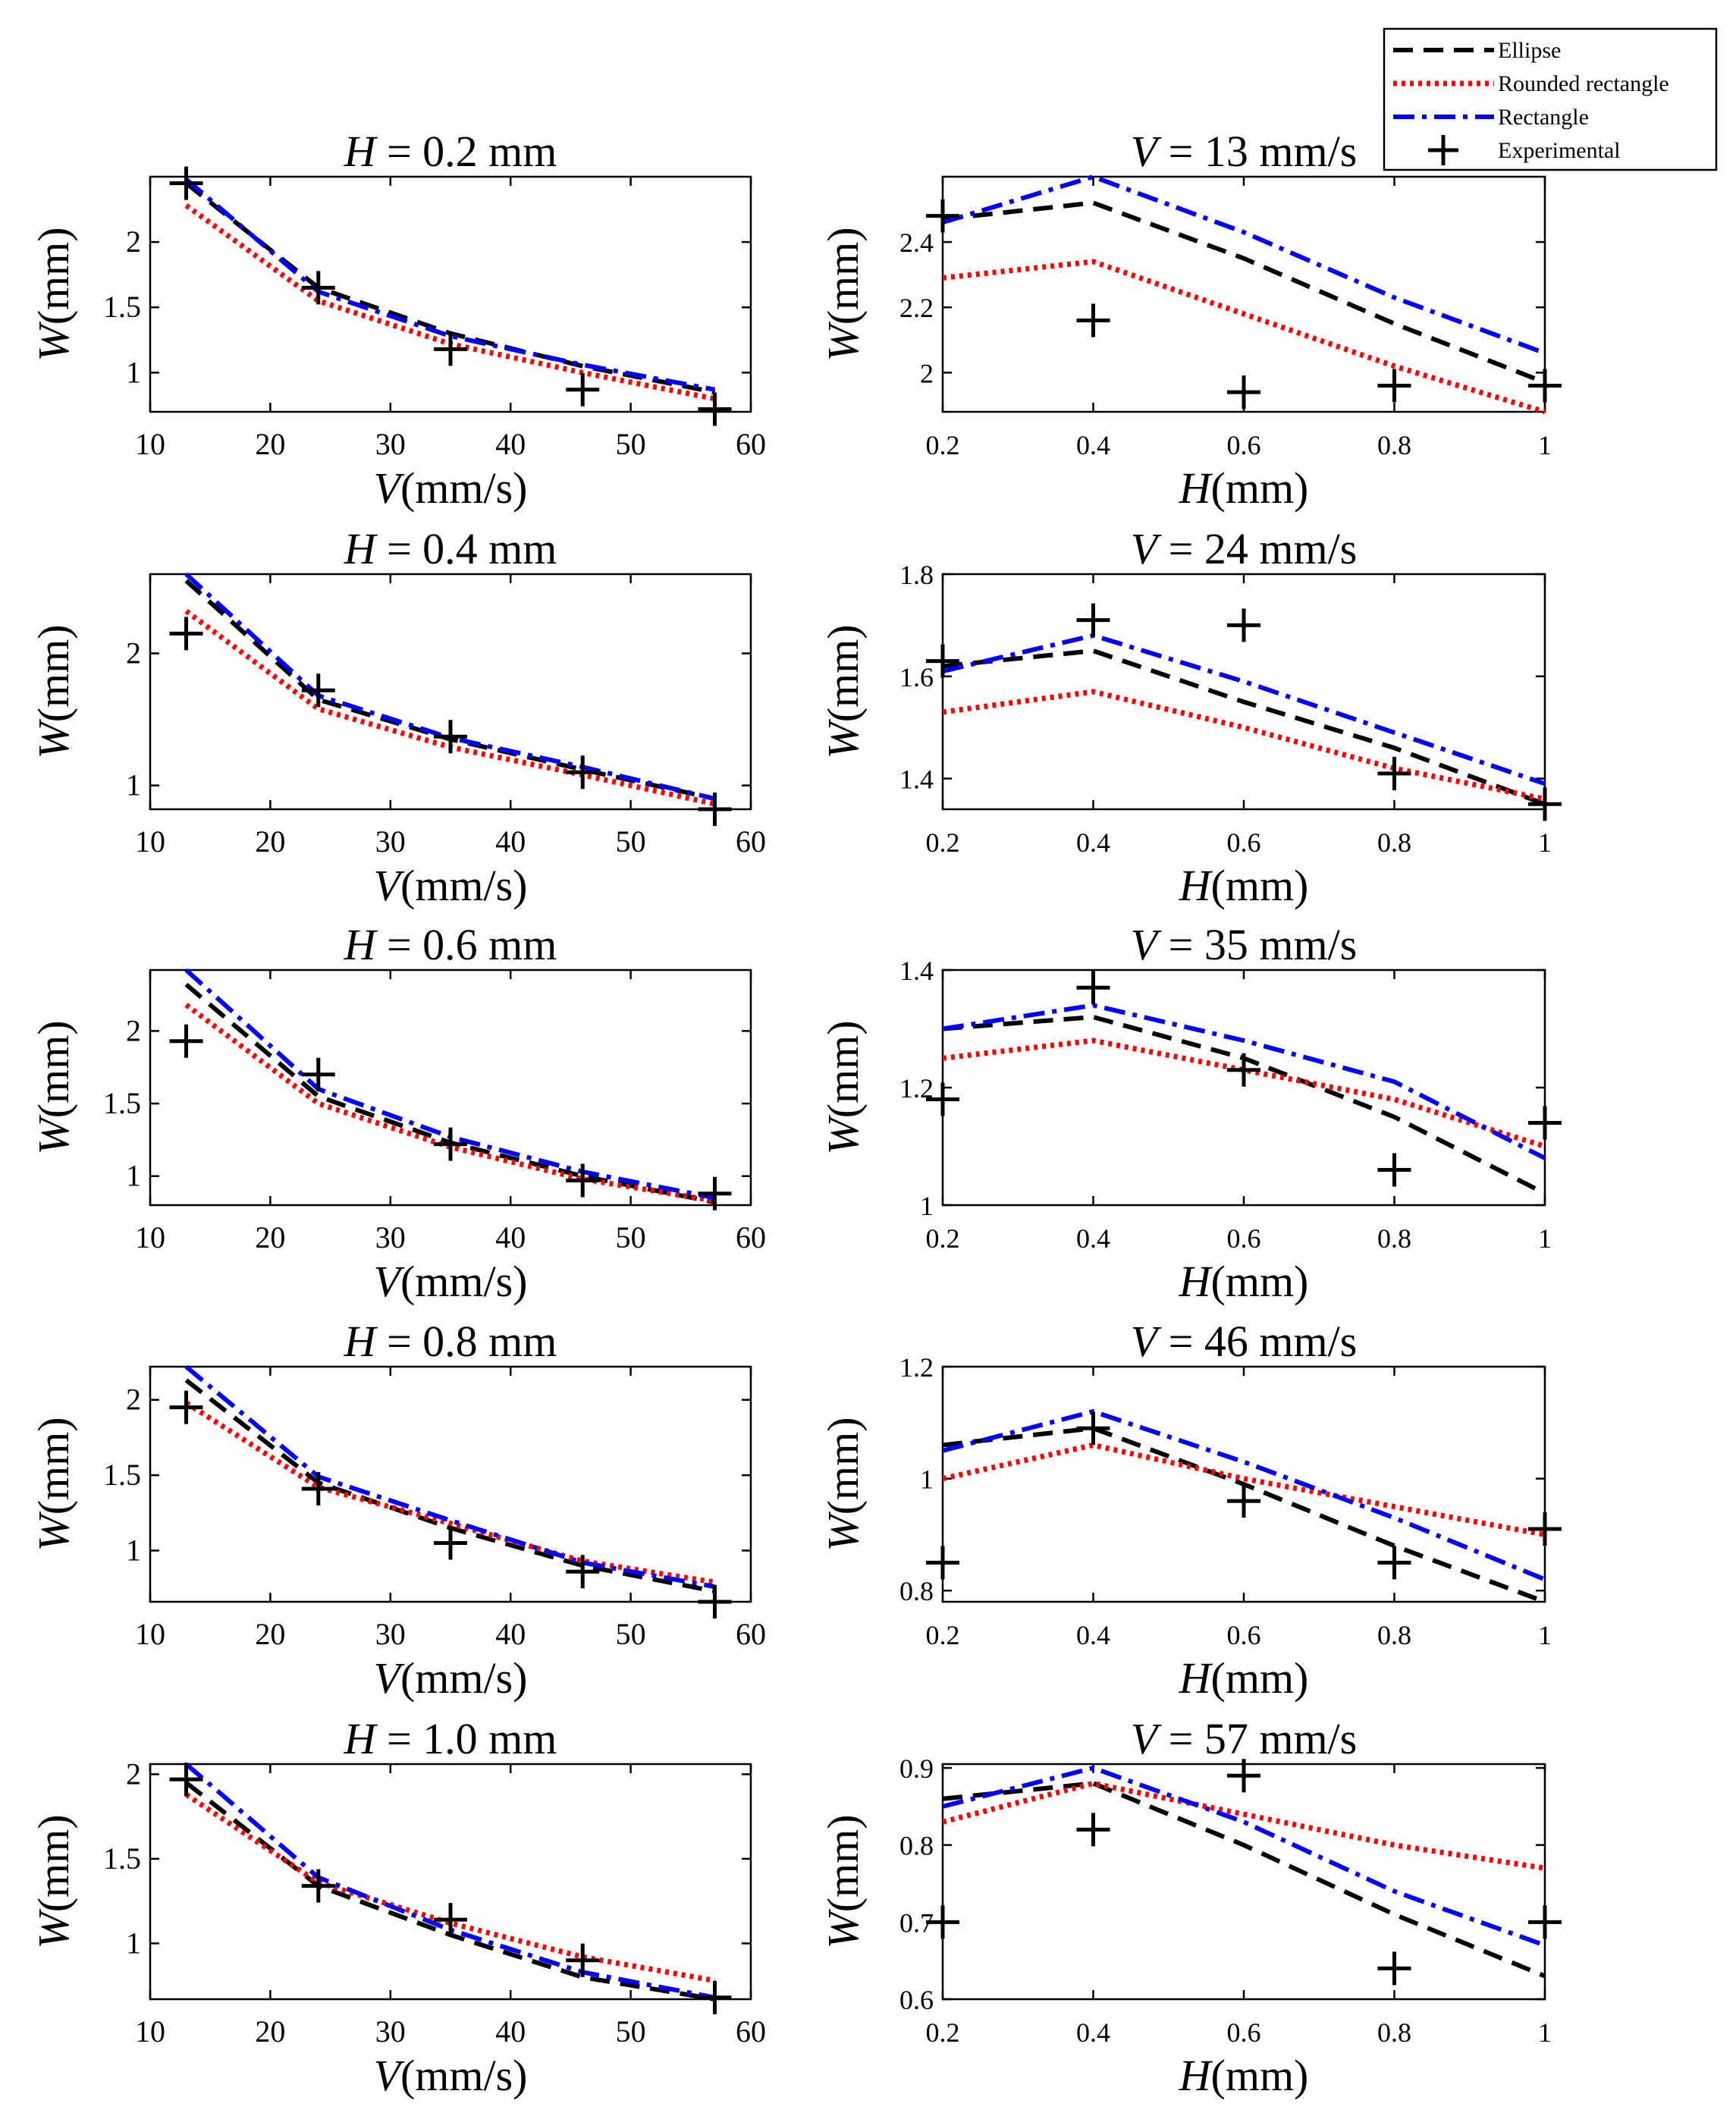 The image size is (1736, 2116). I want to click on y-tick-label: 2.2, so click(916, 308).